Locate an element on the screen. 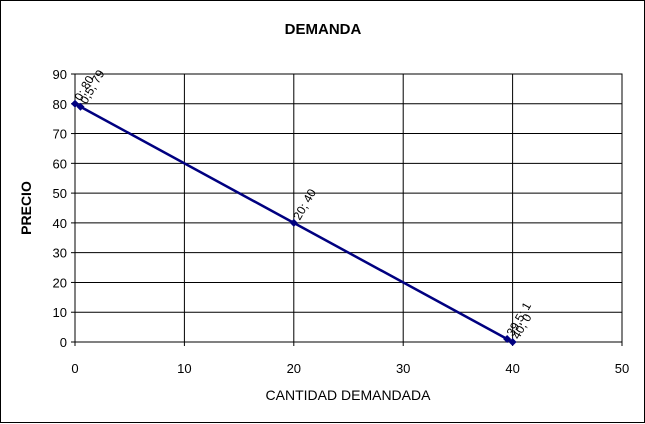 This screenshot has height=424, width=645. y-axis-label: PRECIO is located at coordinates (26, 208).